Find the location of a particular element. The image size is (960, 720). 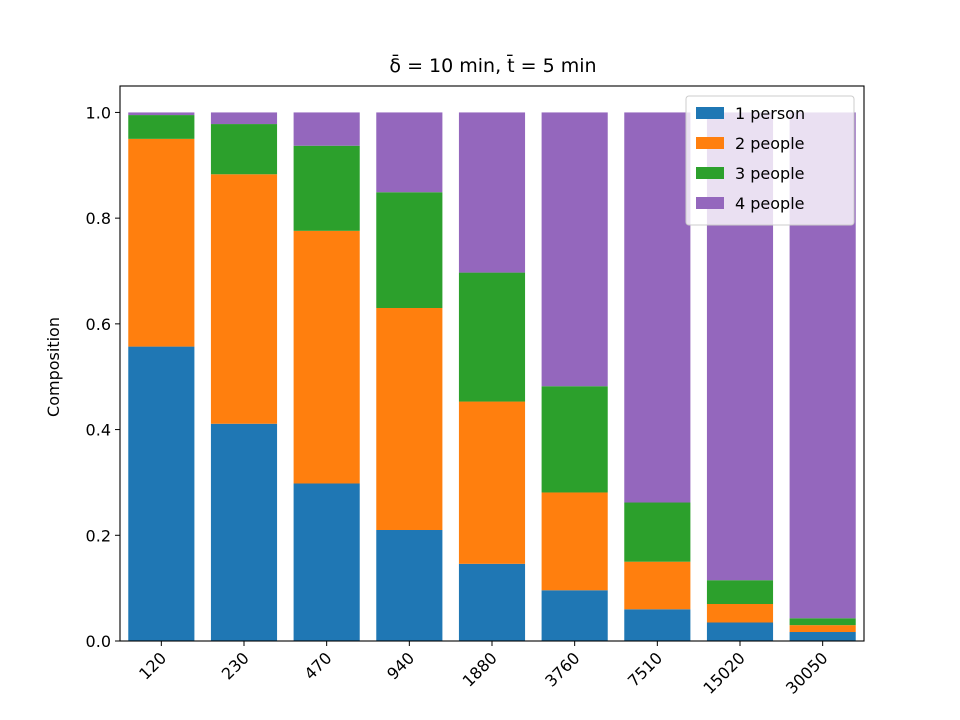

legend-label: 1 person is located at coordinates (770, 113).